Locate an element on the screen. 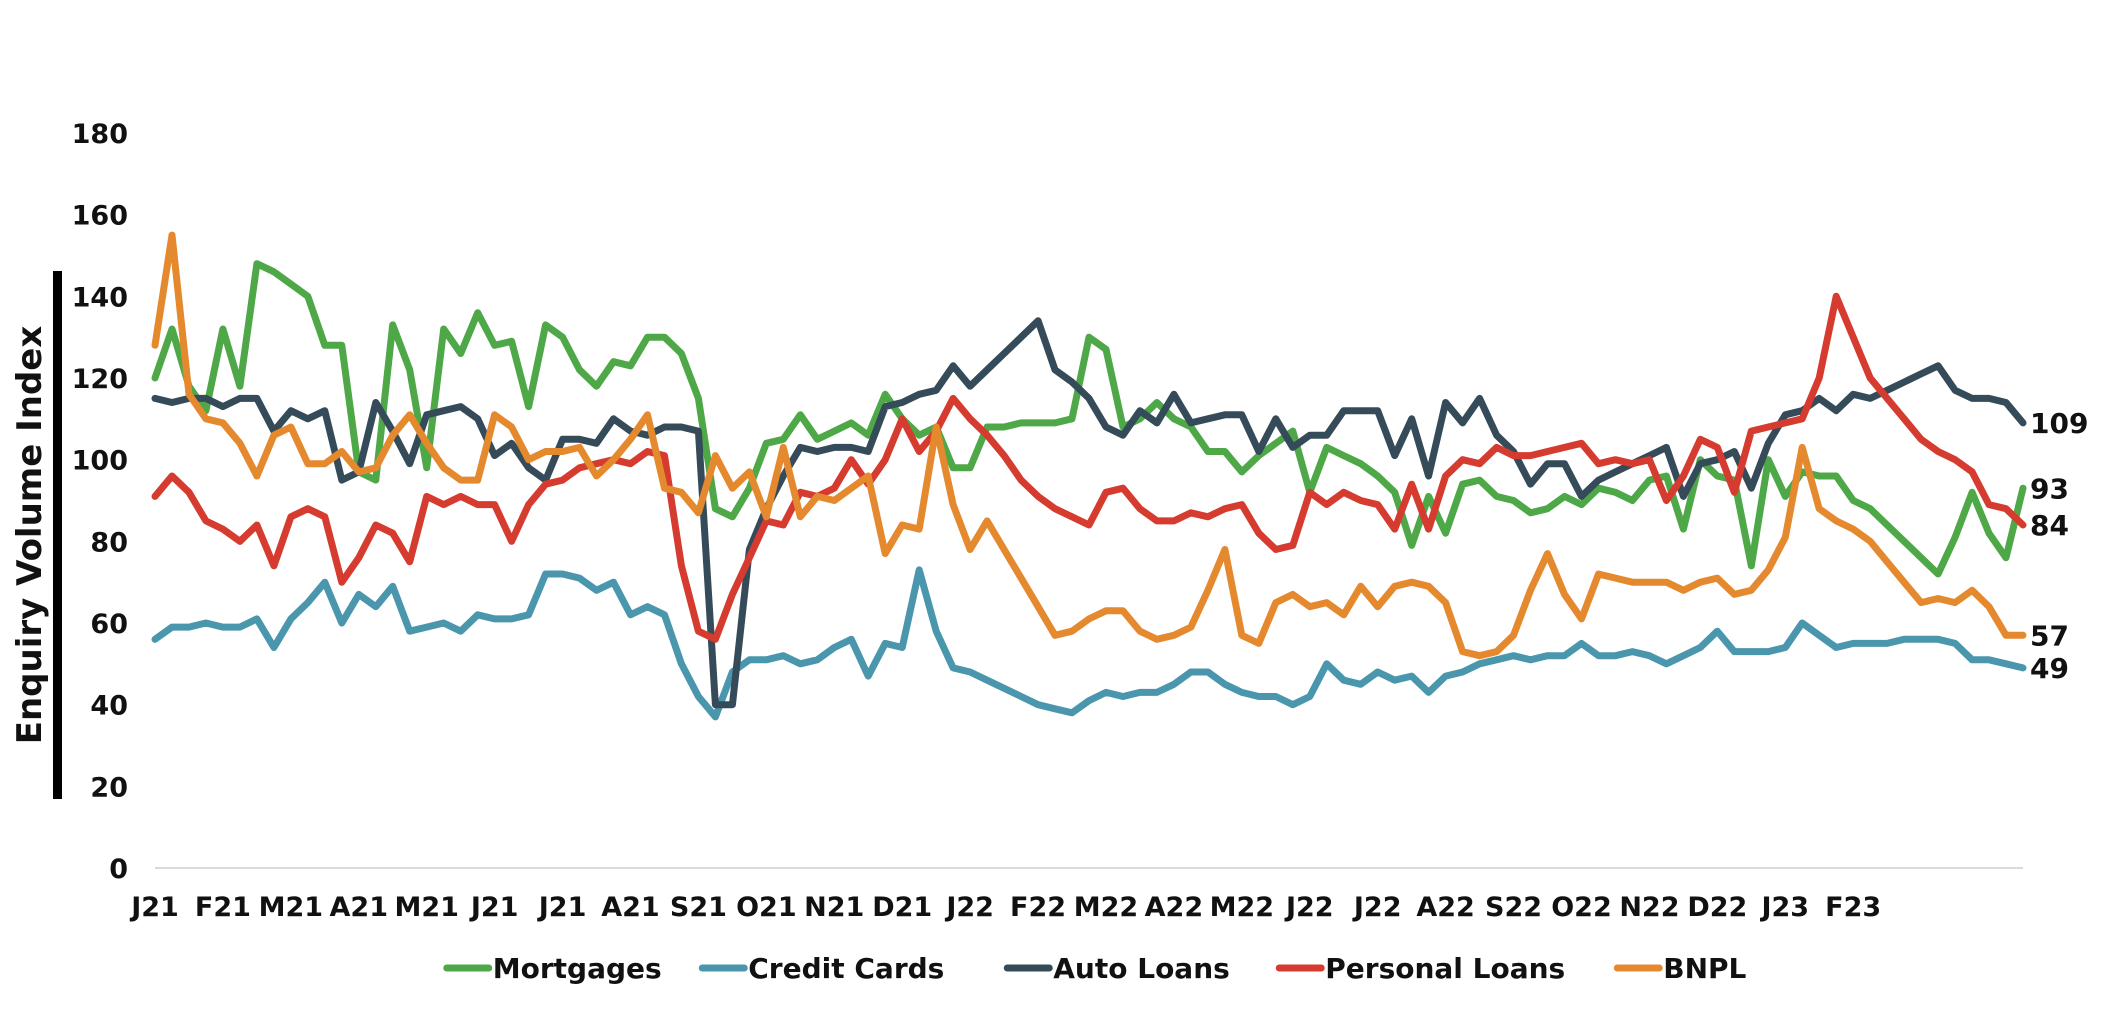 This screenshot has width=2102, height=1017. y-tick-label: 160 is located at coordinates (100, 216).